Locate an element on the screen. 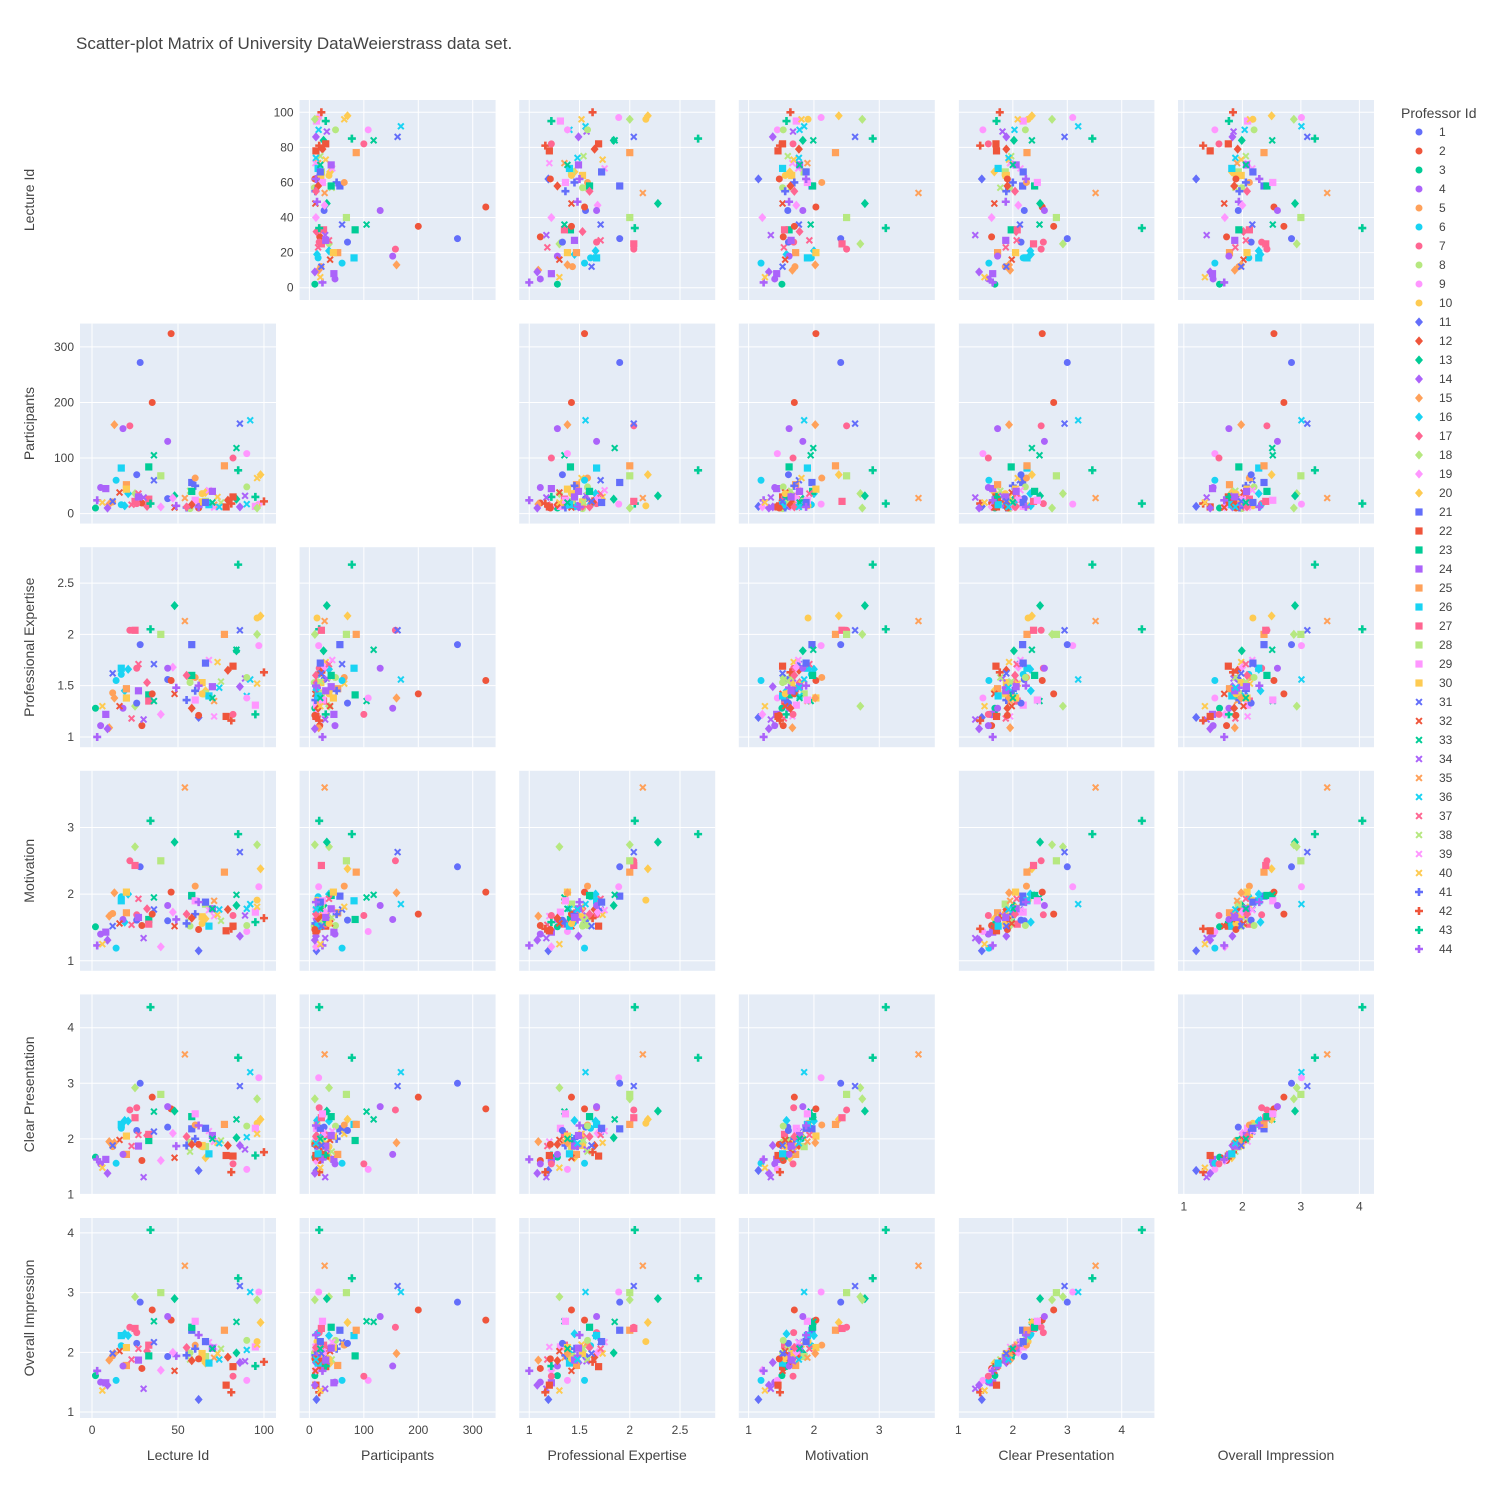 This screenshot has height=1500, width=1500. legend-item: 3 is located at coordinates (1431, 170).